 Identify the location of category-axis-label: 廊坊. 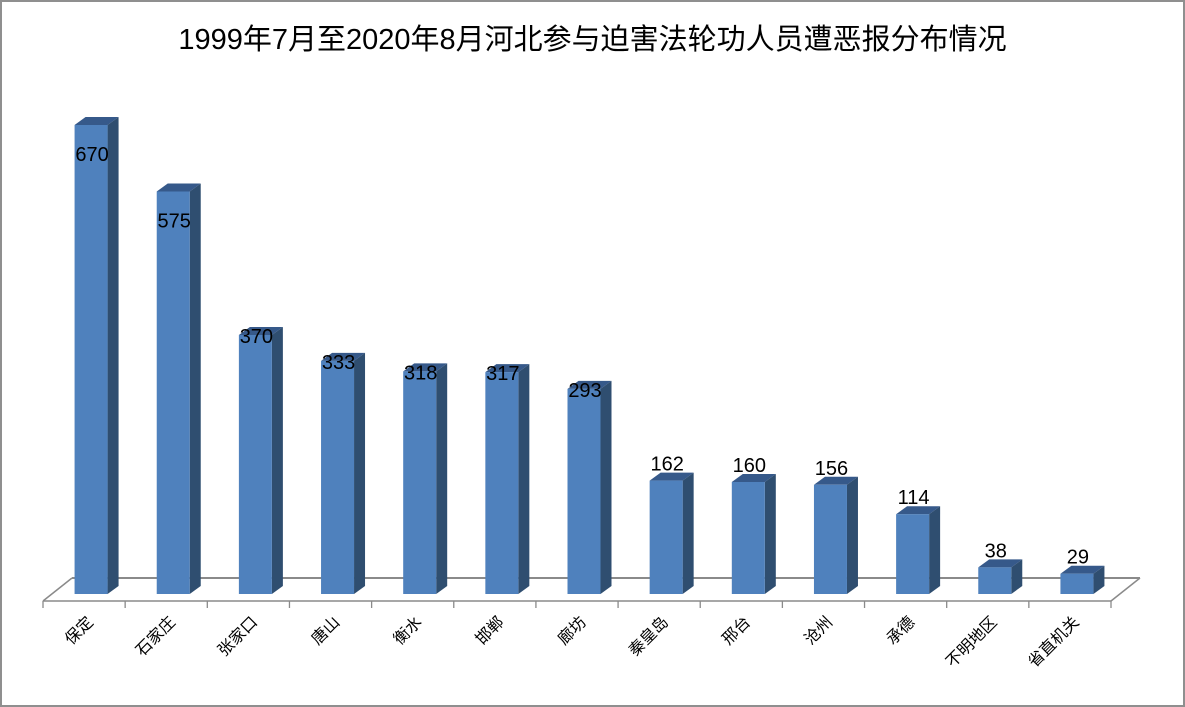
(571, 630).